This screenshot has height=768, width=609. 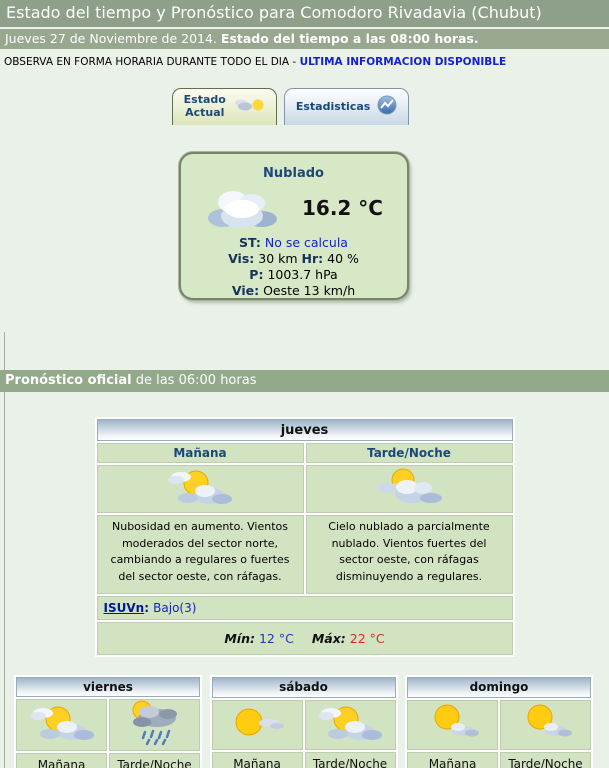 I want to click on rain-icon, so click(x=155, y=725).